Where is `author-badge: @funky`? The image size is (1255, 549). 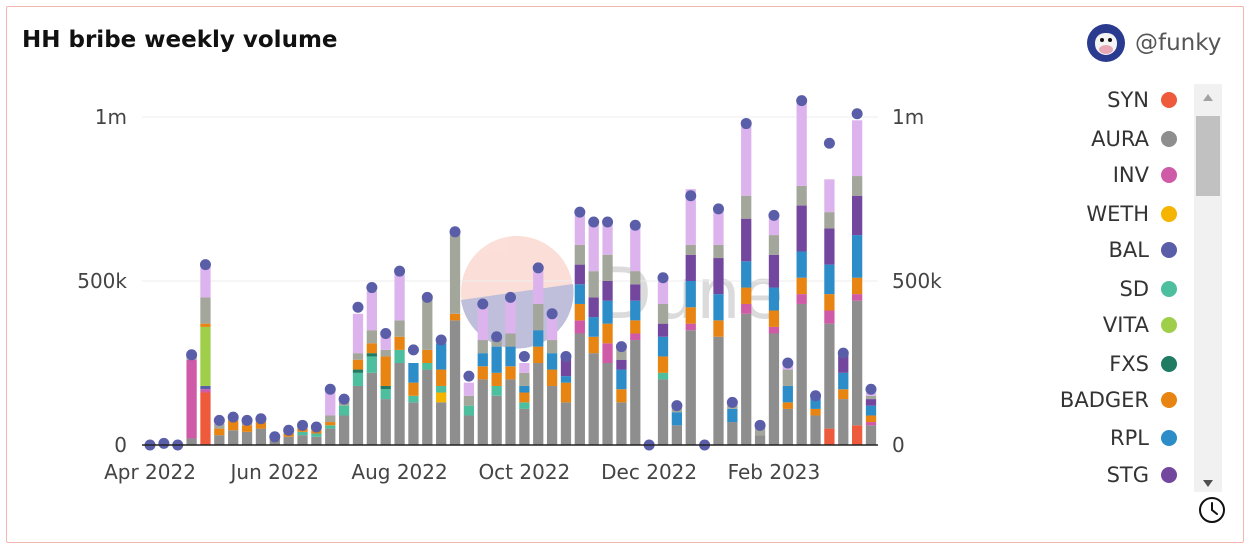 author-badge: @funky is located at coordinates (1154, 43).